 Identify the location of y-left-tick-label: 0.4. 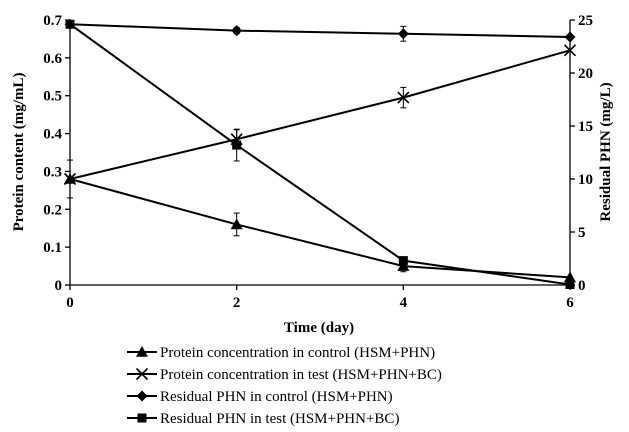
(52, 135).